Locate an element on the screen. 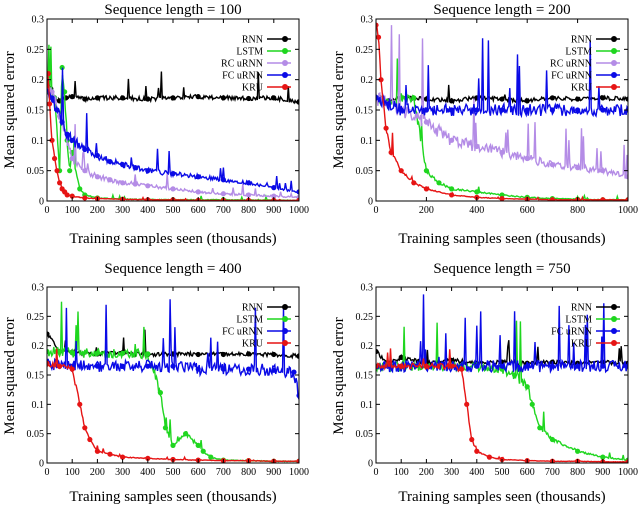 This screenshot has width=640, height=506. x-tick-label: 300 is located at coordinates (122, 472).